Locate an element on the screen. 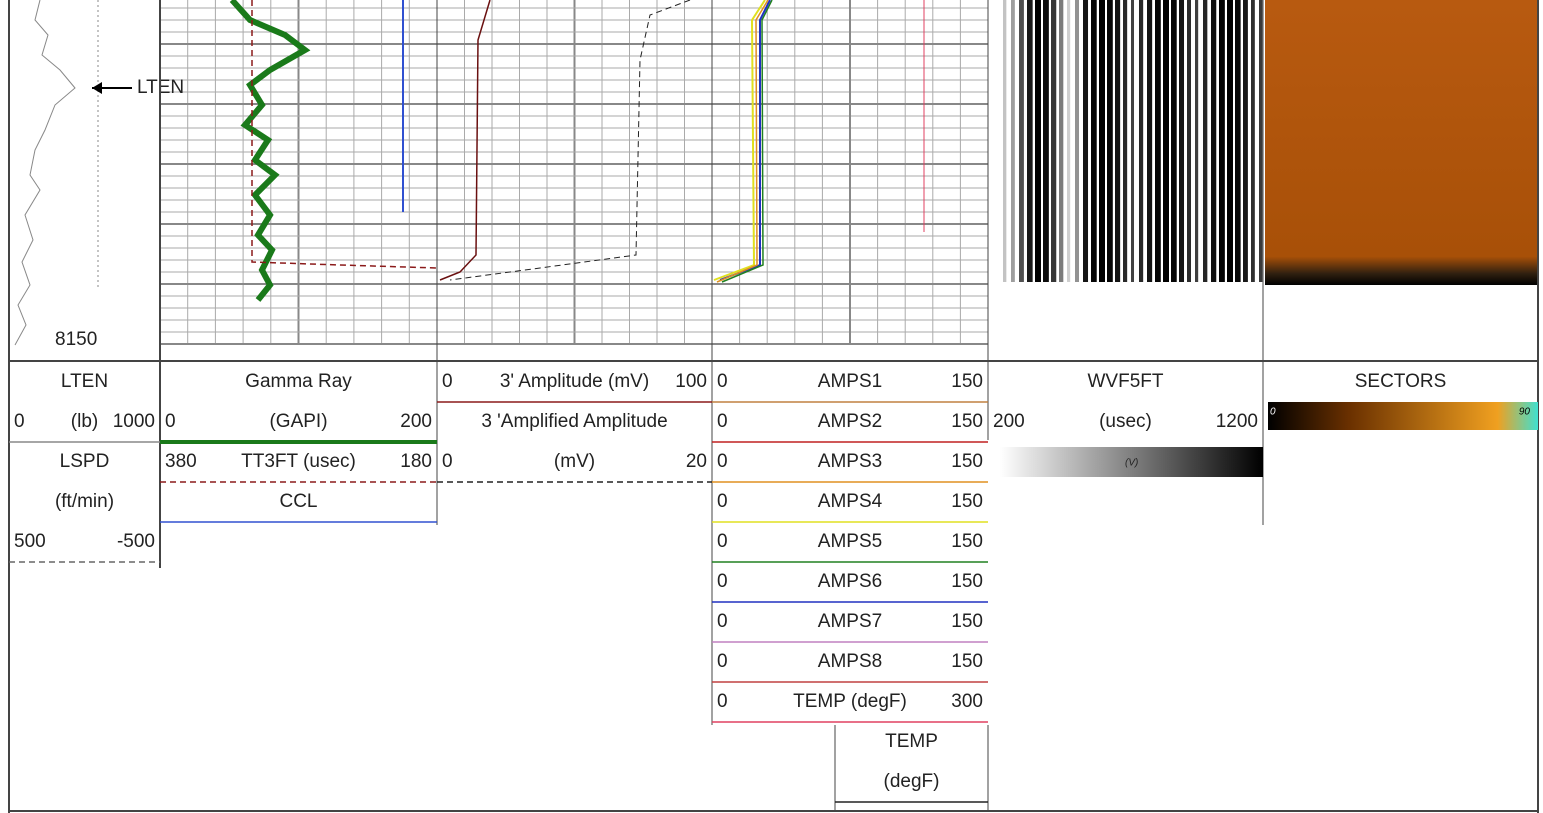  curve-name: AMPS5 is located at coordinates (850, 541).